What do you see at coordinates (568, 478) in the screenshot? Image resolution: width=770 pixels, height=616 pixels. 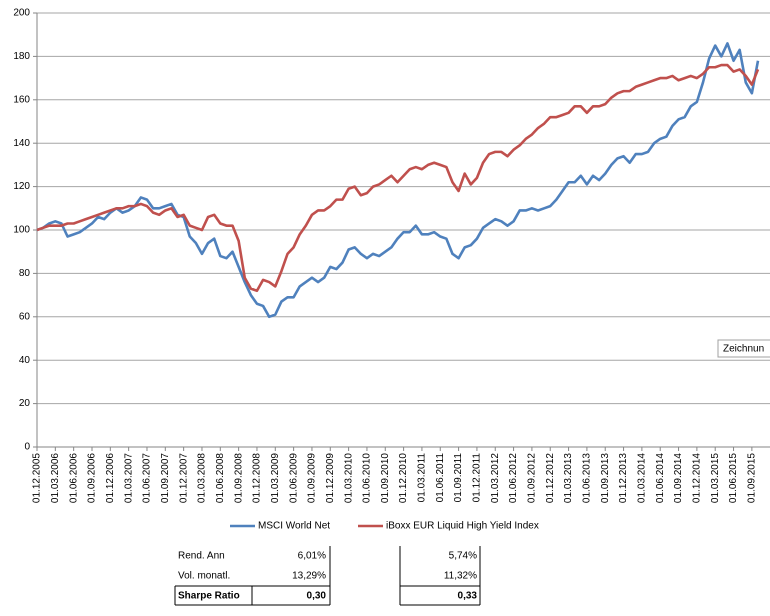 I see `x-tick-label: 01.03.2013` at bounding box center [568, 478].